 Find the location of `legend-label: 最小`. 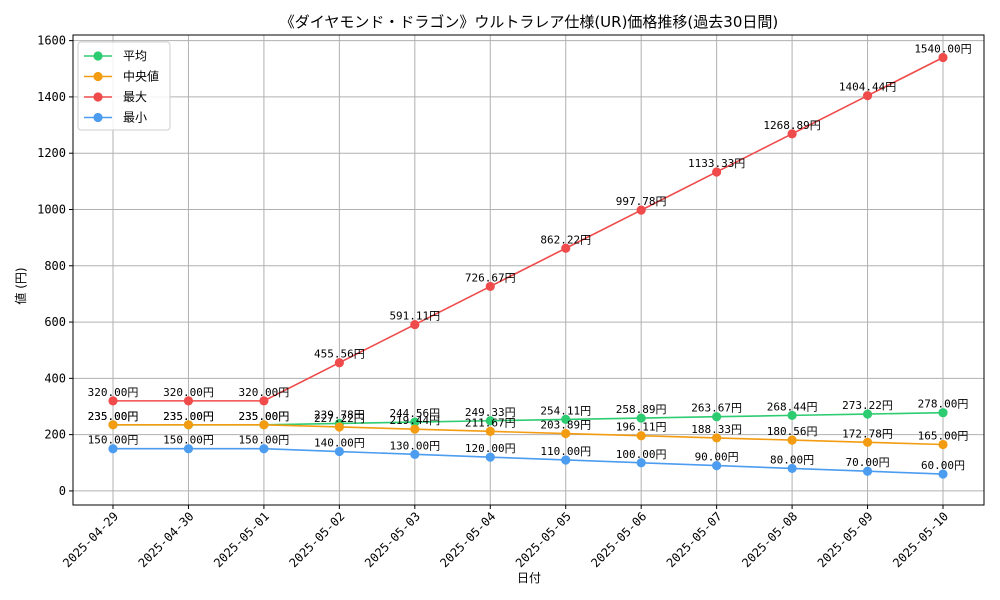

legend-label: 最小 is located at coordinates (135, 118).